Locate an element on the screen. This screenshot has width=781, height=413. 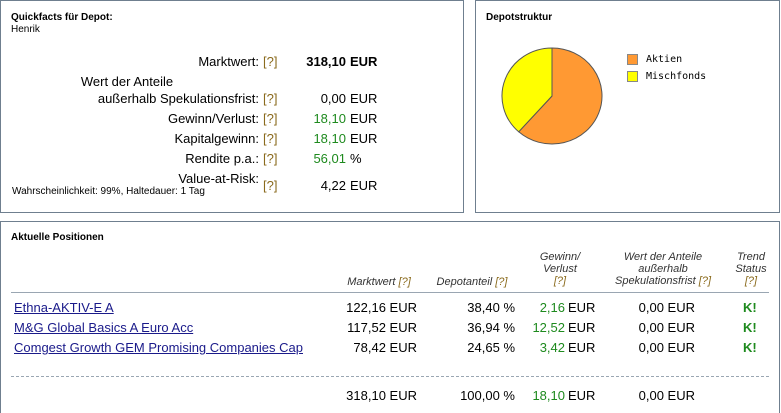
pie-slice-aktien is located at coordinates (560, 96).